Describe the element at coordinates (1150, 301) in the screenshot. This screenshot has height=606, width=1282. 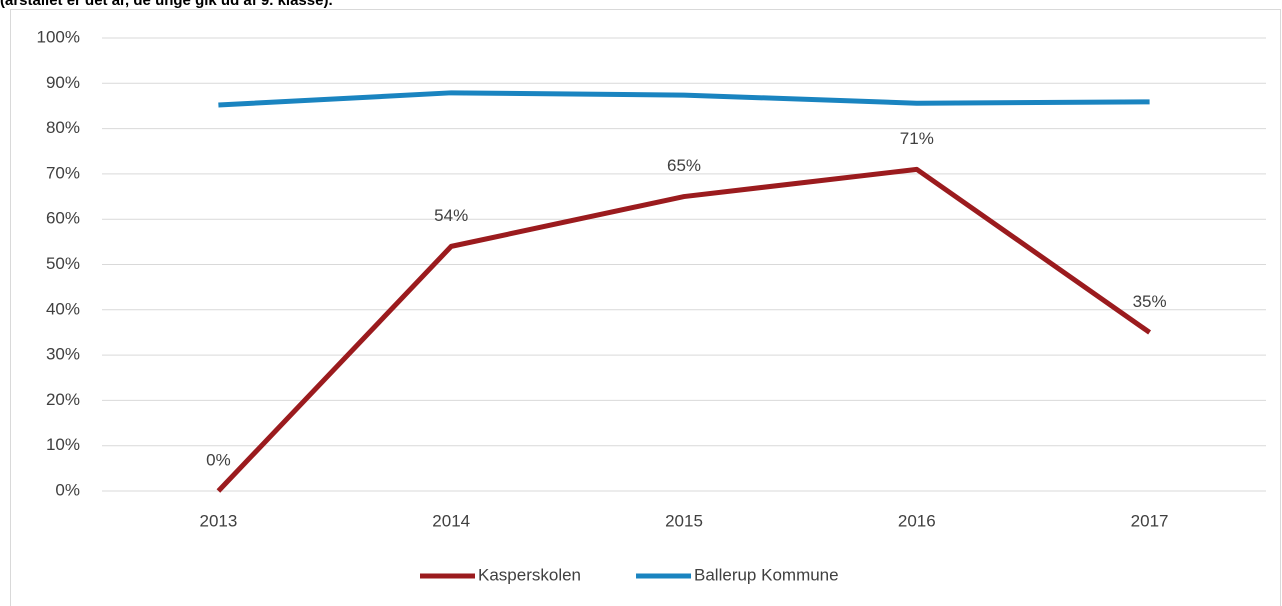
I see `data-label: 35%` at that location.